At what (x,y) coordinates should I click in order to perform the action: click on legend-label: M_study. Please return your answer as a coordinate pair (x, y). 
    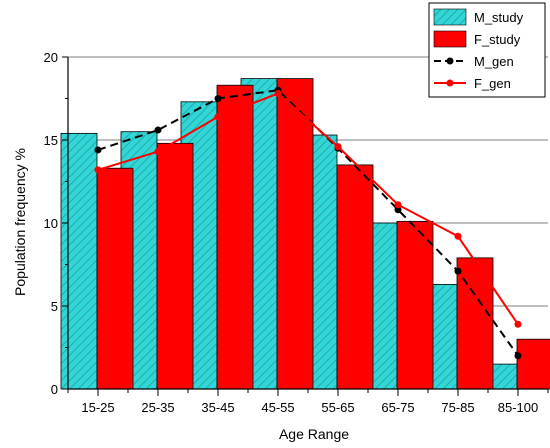
    Looking at the image, I should click on (499, 17).